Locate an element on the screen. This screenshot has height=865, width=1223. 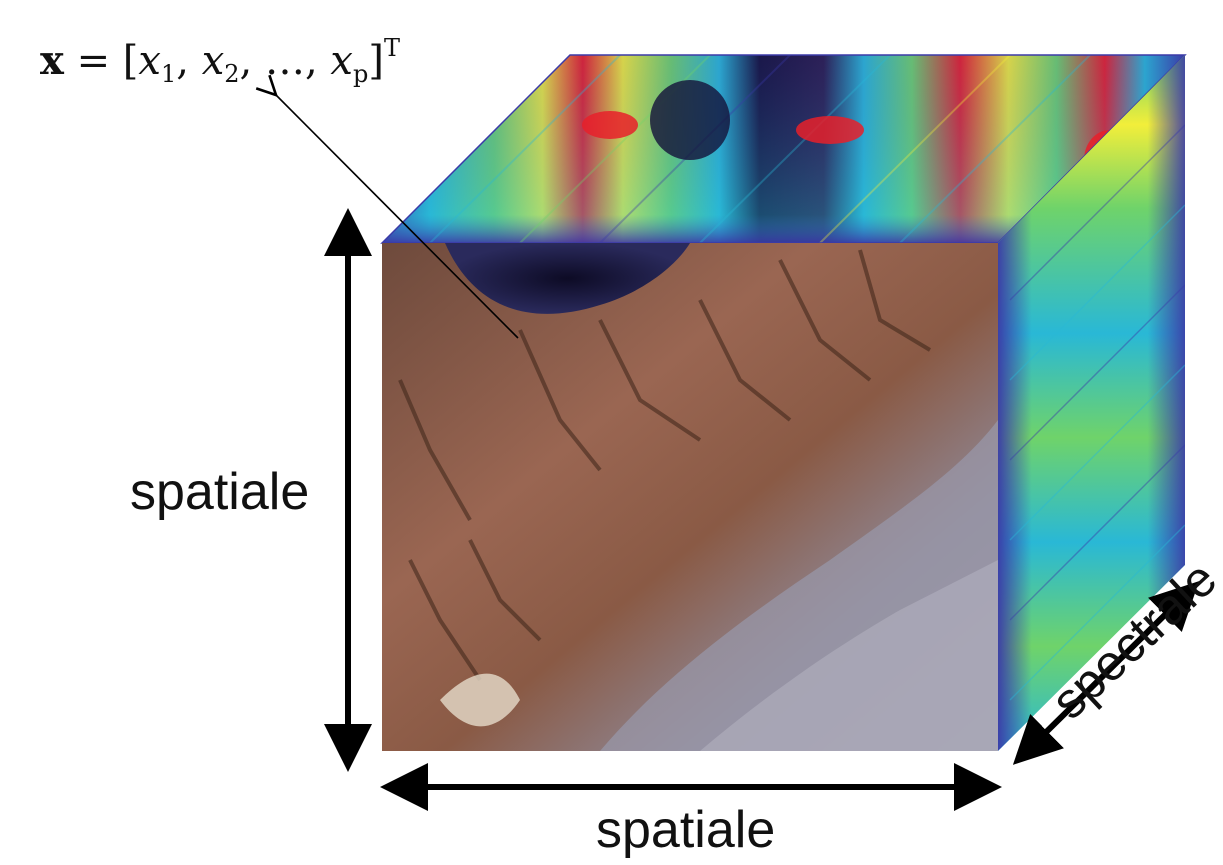
spatial-horizontal-label: spatiale is located at coordinates (686, 830).